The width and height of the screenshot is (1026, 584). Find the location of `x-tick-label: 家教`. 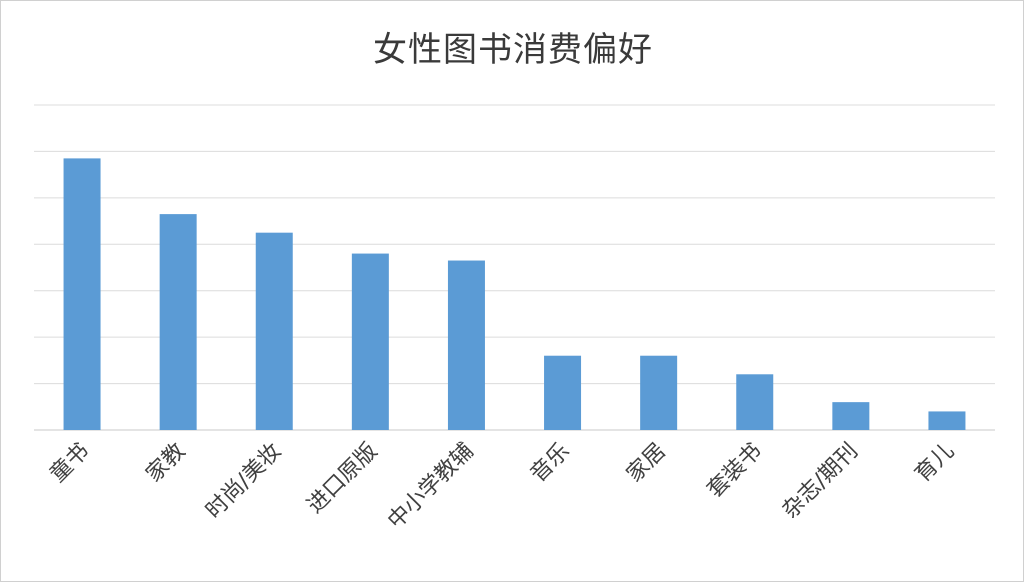

x-tick-label: 家教 is located at coordinates (166, 463).